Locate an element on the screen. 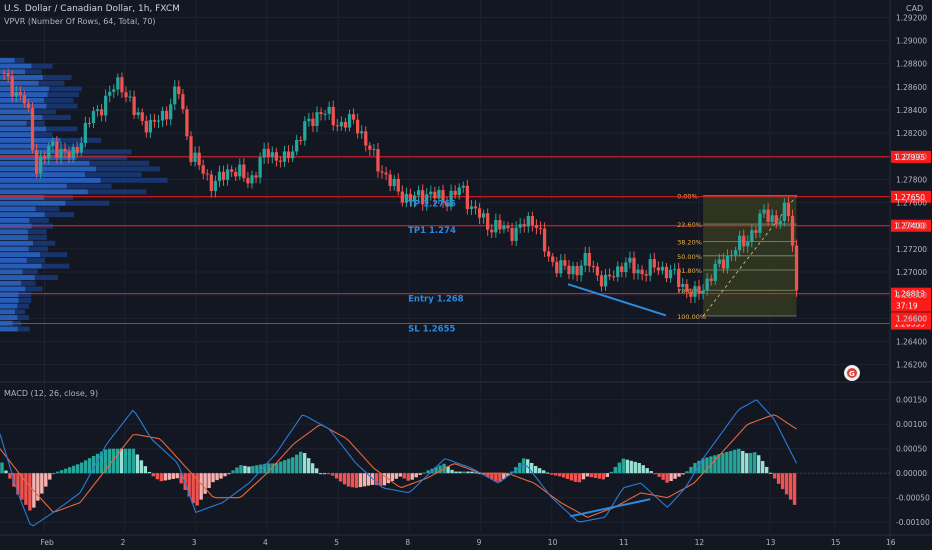 The height and width of the screenshot is (550, 932). trade-annotation: TP 1.2765 is located at coordinates (432, 205).